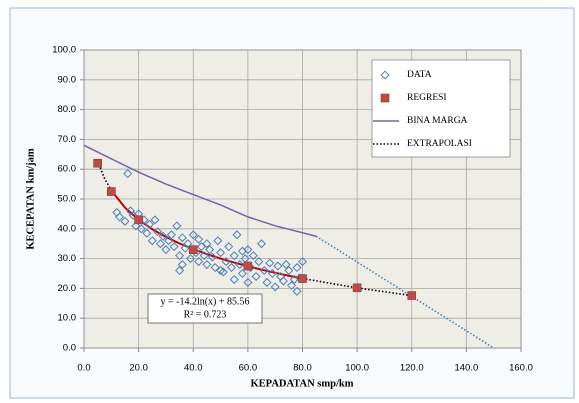 The width and height of the screenshot is (579, 403). Describe the element at coordinates (205, 308) in the screenshot. I see `annotation-box` at that location.